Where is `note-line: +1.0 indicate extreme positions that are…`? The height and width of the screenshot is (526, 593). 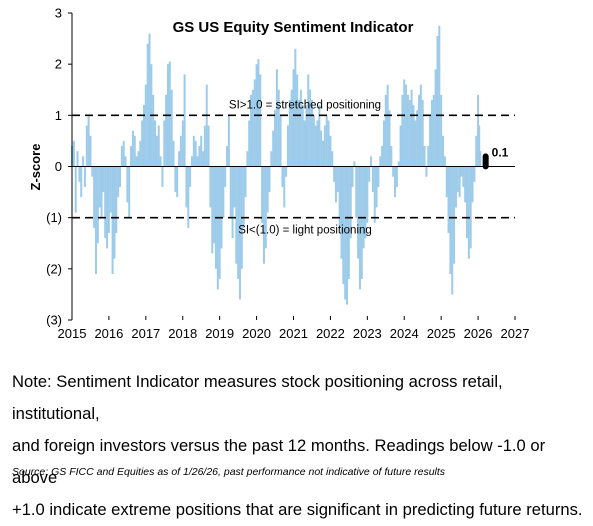 note-line: +1.0 indicate extreme positions that are… is located at coordinates (297, 509).